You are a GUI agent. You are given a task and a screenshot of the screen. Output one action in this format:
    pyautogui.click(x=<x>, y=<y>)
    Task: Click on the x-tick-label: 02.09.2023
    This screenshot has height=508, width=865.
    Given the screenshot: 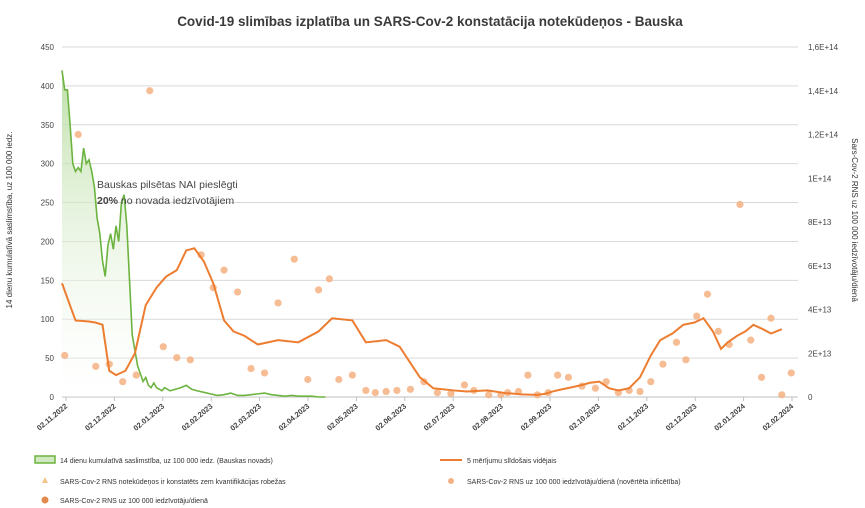 What is the action you would take?
    pyautogui.click(x=536, y=417)
    